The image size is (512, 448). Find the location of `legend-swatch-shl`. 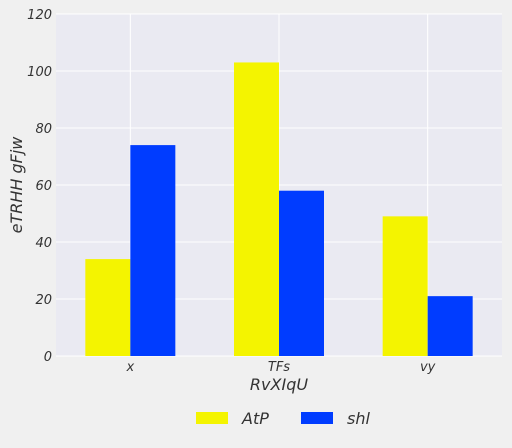

legend-swatch-shl is located at coordinates (317, 418).